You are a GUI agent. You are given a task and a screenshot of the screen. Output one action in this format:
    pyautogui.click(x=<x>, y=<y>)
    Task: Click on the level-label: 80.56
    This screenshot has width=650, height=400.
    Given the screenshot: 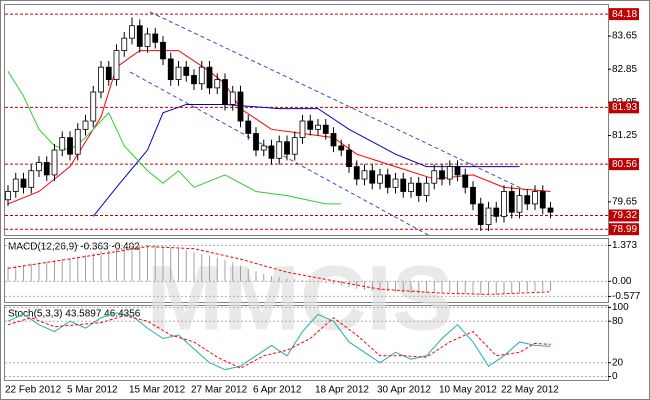 What is the action you would take?
    pyautogui.click(x=624, y=164)
    